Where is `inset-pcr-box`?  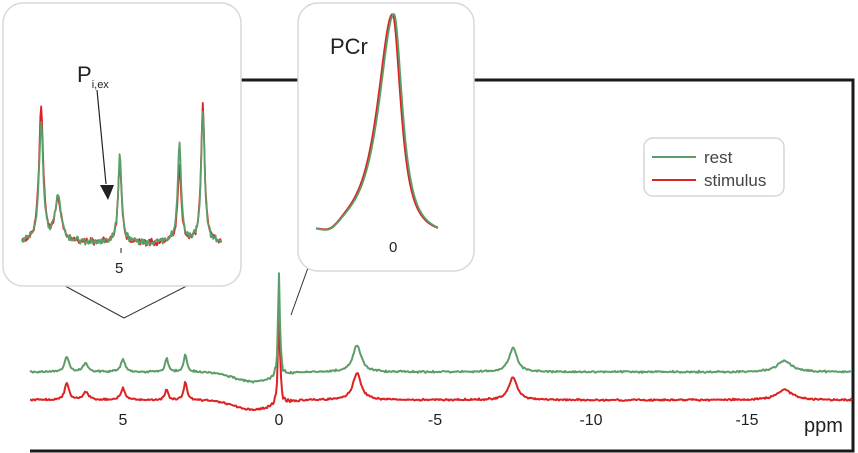 inset-pcr-box is located at coordinates (386, 137).